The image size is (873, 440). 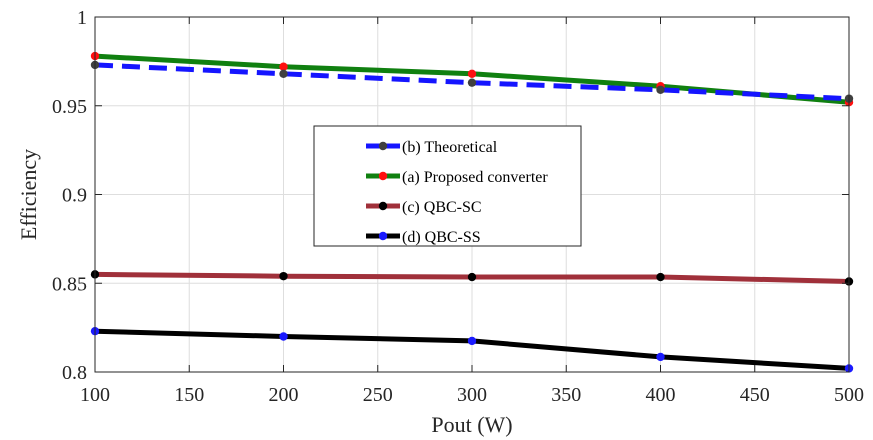 I want to click on legend-marker-b-theoretical, so click(x=383, y=146).